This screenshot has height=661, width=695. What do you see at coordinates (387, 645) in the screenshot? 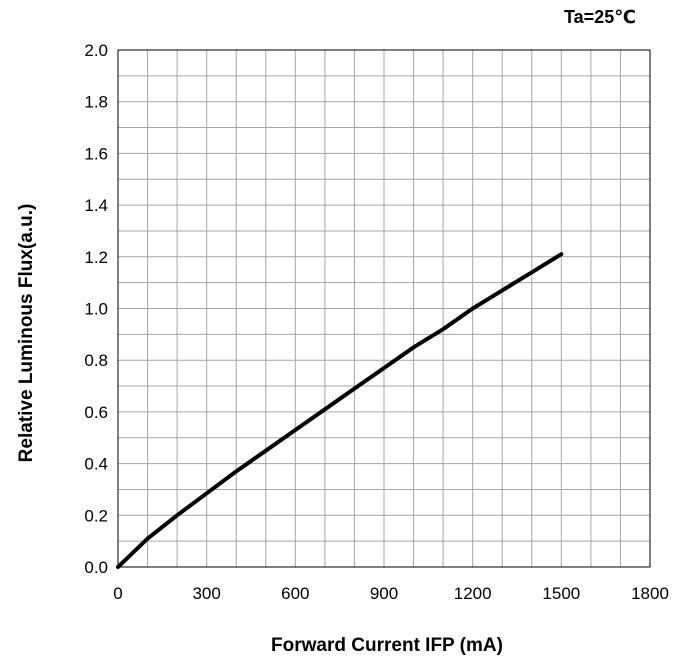
I see `x-axis-label: Forward Current IFP (mA)` at bounding box center [387, 645].